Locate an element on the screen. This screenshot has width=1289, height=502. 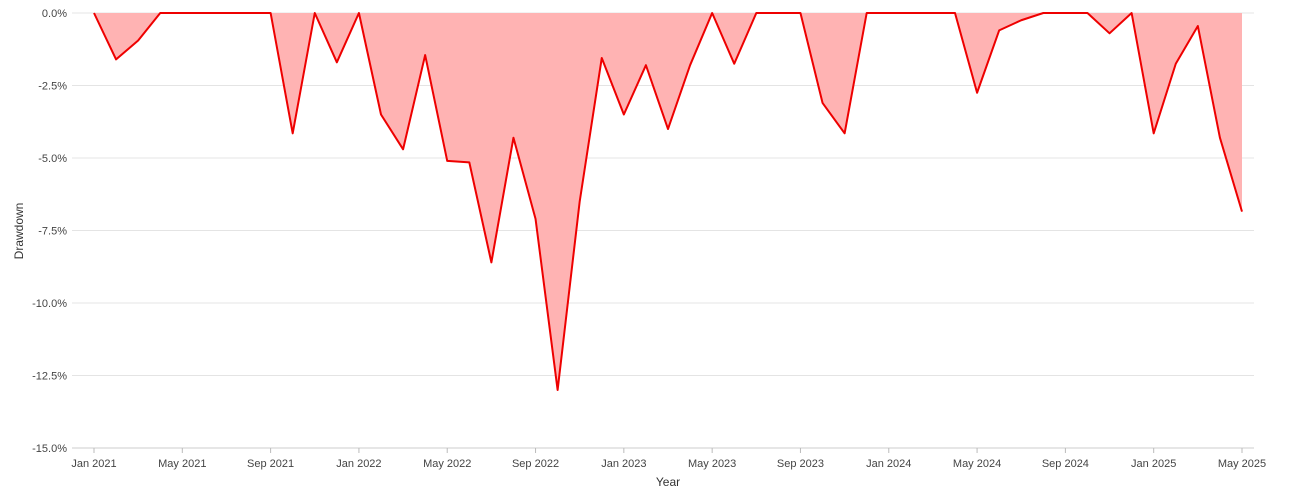
y-tick-label: -15.0% is located at coordinates (49, 449).